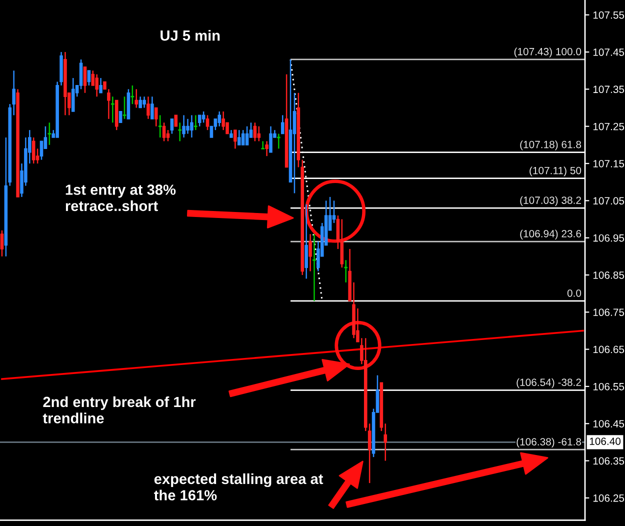  What do you see at coordinates (608, 461) in the screenshot?
I see `y-tick-label: 106.35` at bounding box center [608, 461].